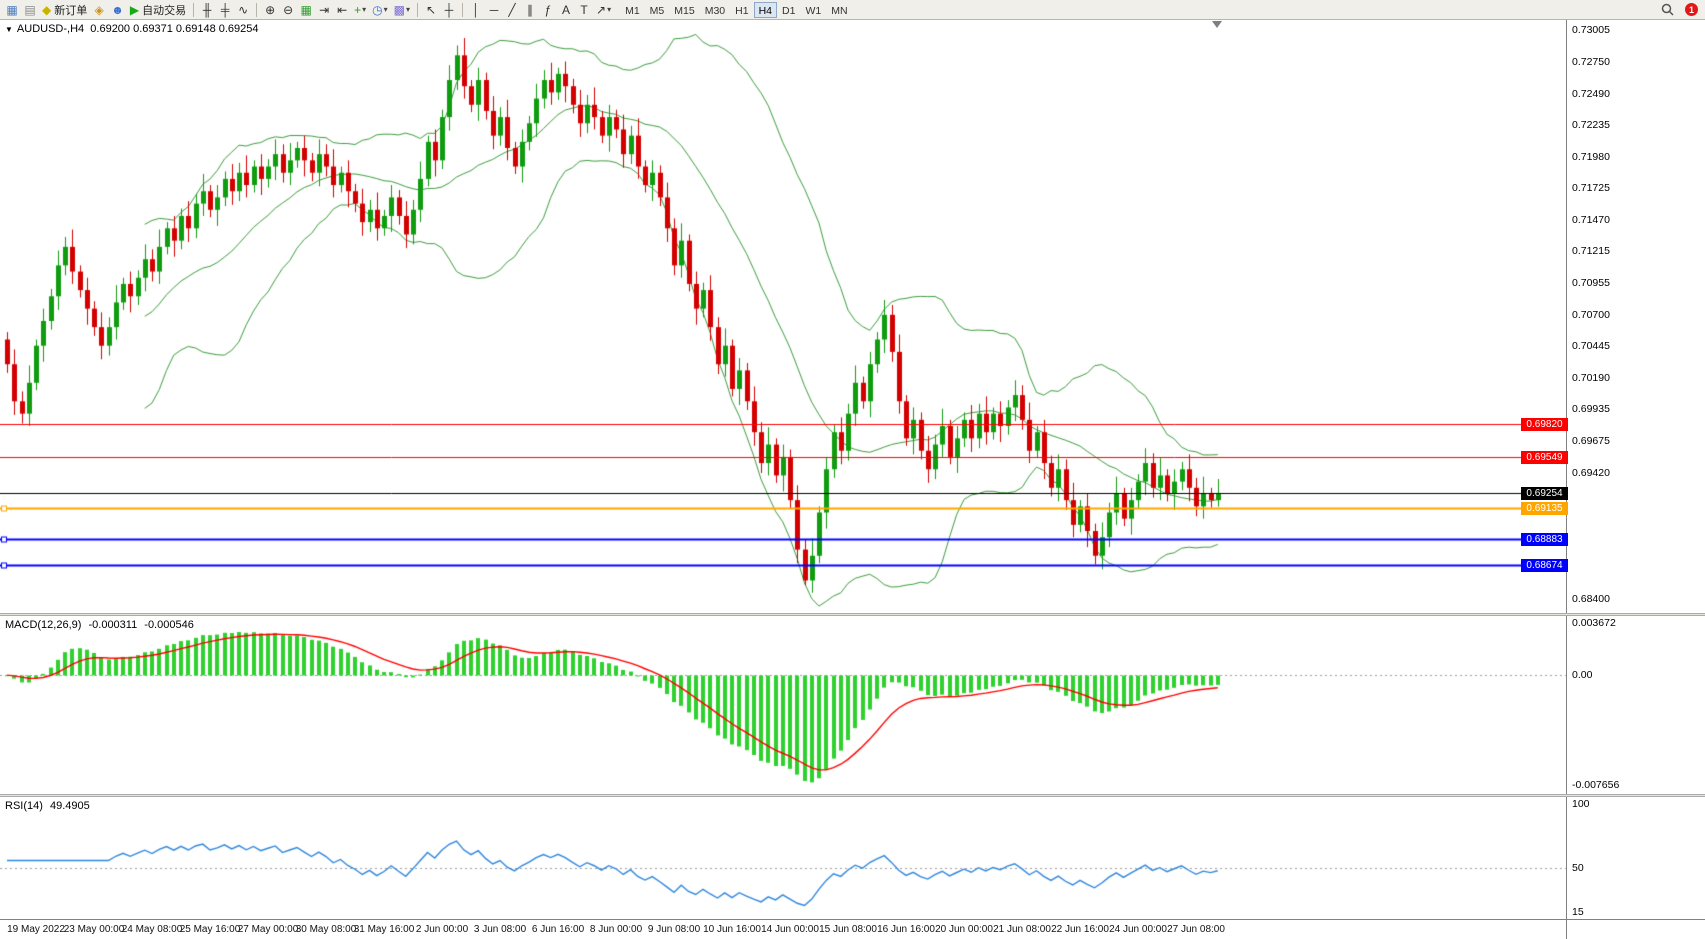  Describe the element at coordinates (789, 10) in the screenshot. I see `timeframe-d1-button: D1` at that location.